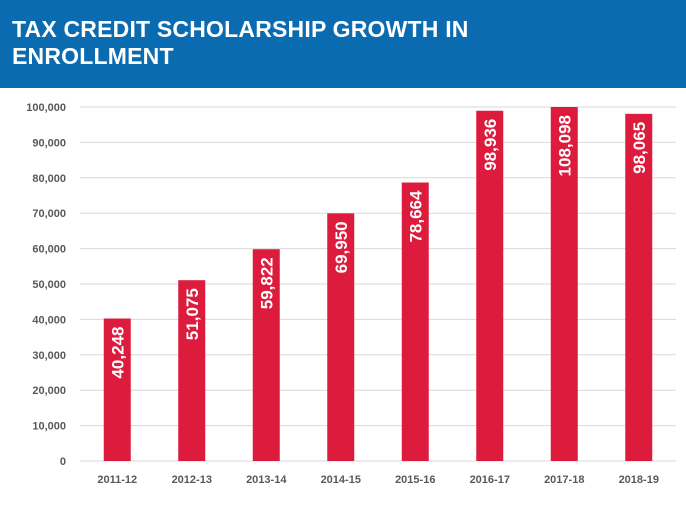 This screenshot has width=686, height=509. I want to click on data-label: 78,664, so click(415, 216).